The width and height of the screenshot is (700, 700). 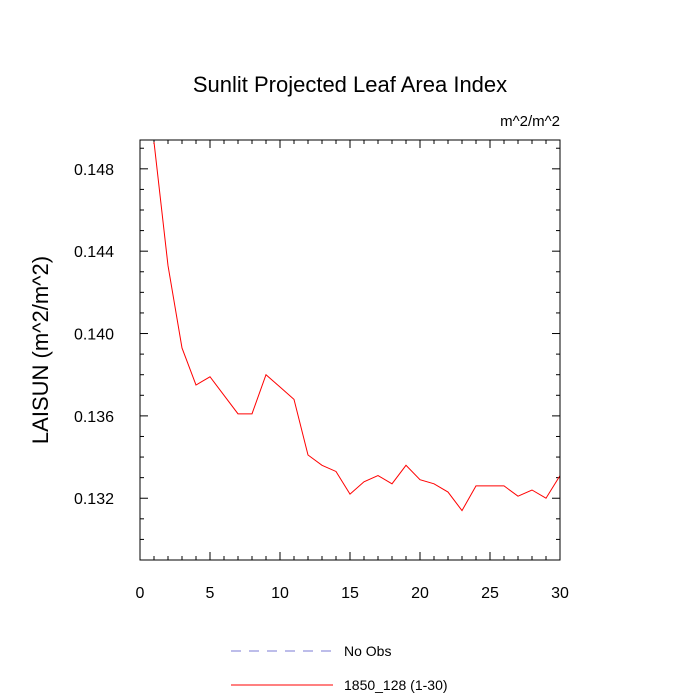 What do you see at coordinates (94, 335) in the screenshot?
I see `y-tick-label: 0.140` at bounding box center [94, 335].